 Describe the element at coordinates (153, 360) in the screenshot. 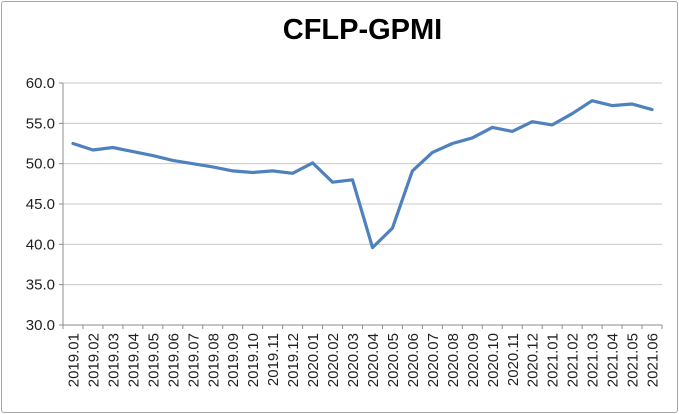

I see `x-tick-label: 2019.05` at that location.